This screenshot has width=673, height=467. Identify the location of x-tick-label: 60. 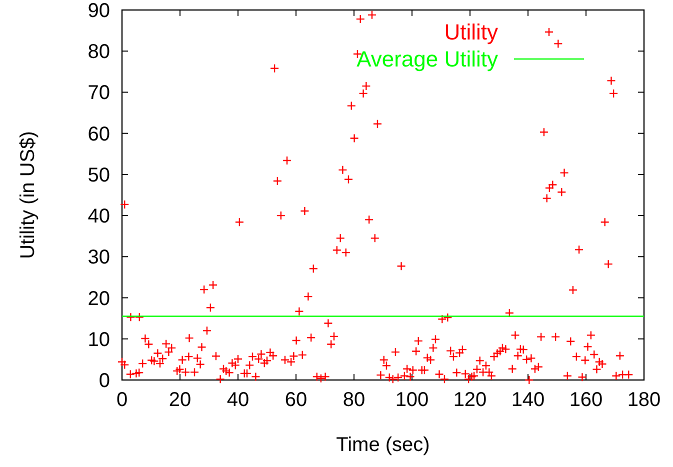
(296, 400).